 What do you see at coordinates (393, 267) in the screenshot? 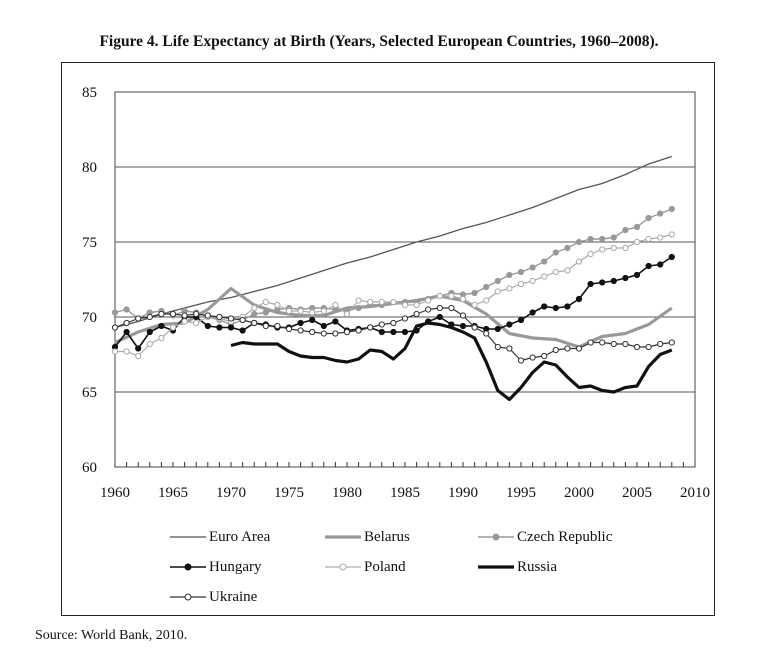
I see `series-line-czech-republic` at bounding box center [393, 267].